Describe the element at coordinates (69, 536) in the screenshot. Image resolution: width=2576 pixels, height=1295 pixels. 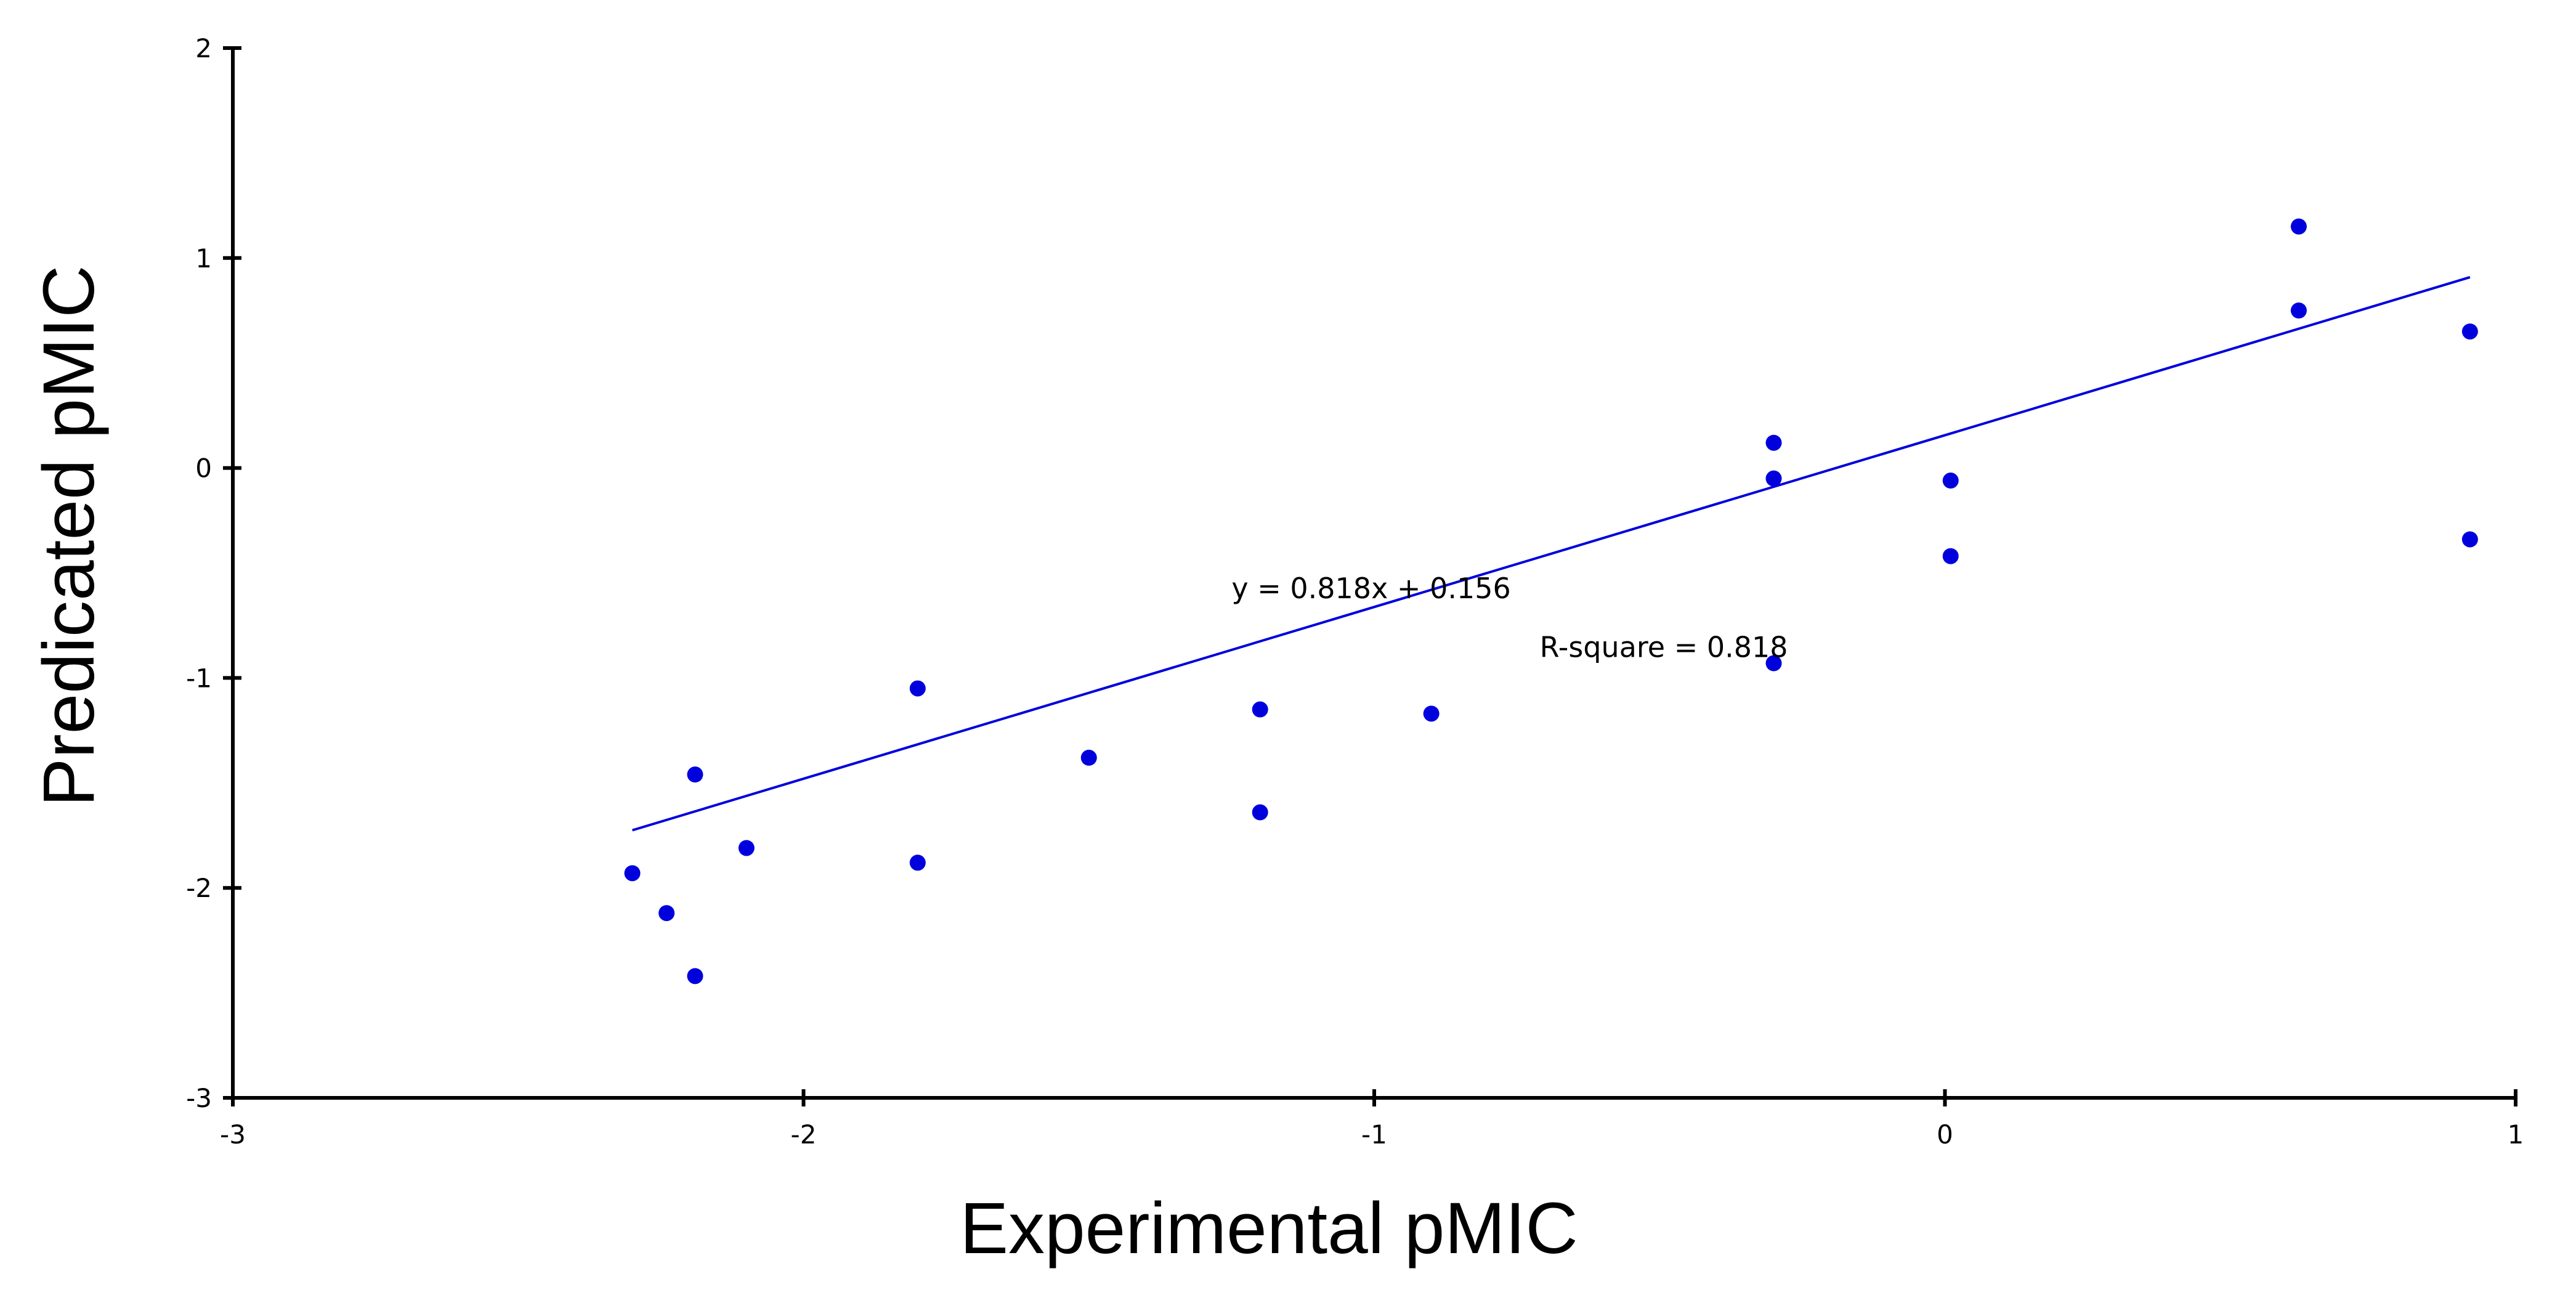
I see `y-axis-title: Predicated pMIC` at that location.